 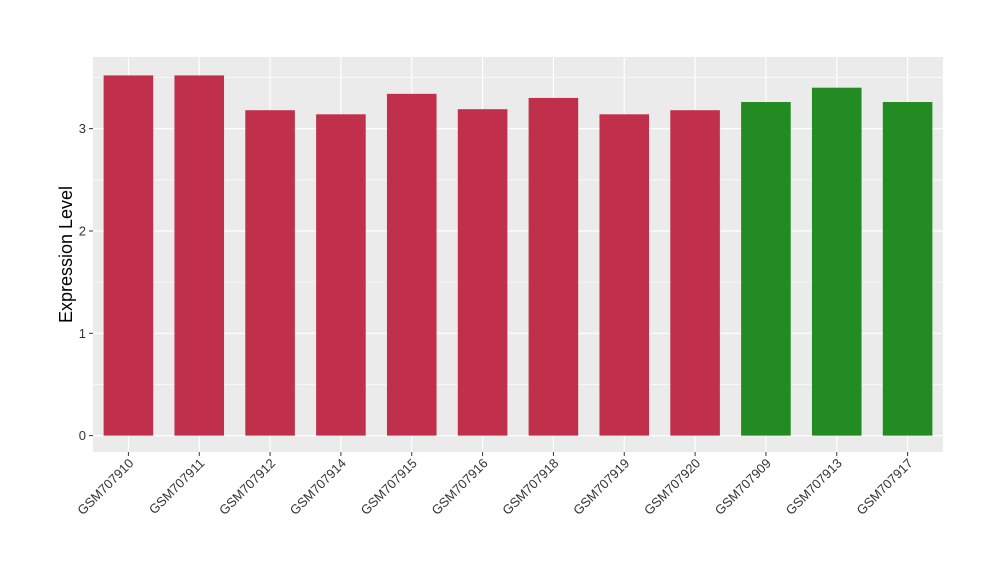 I want to click on bar-GSM707918, so click(x=553, y=266).